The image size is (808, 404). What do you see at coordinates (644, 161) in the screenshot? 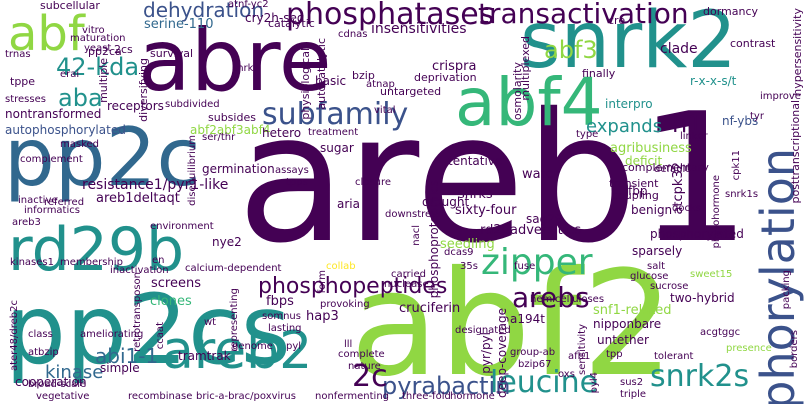
I see `word-deficit: deficit` at bounding box center [644, 161].